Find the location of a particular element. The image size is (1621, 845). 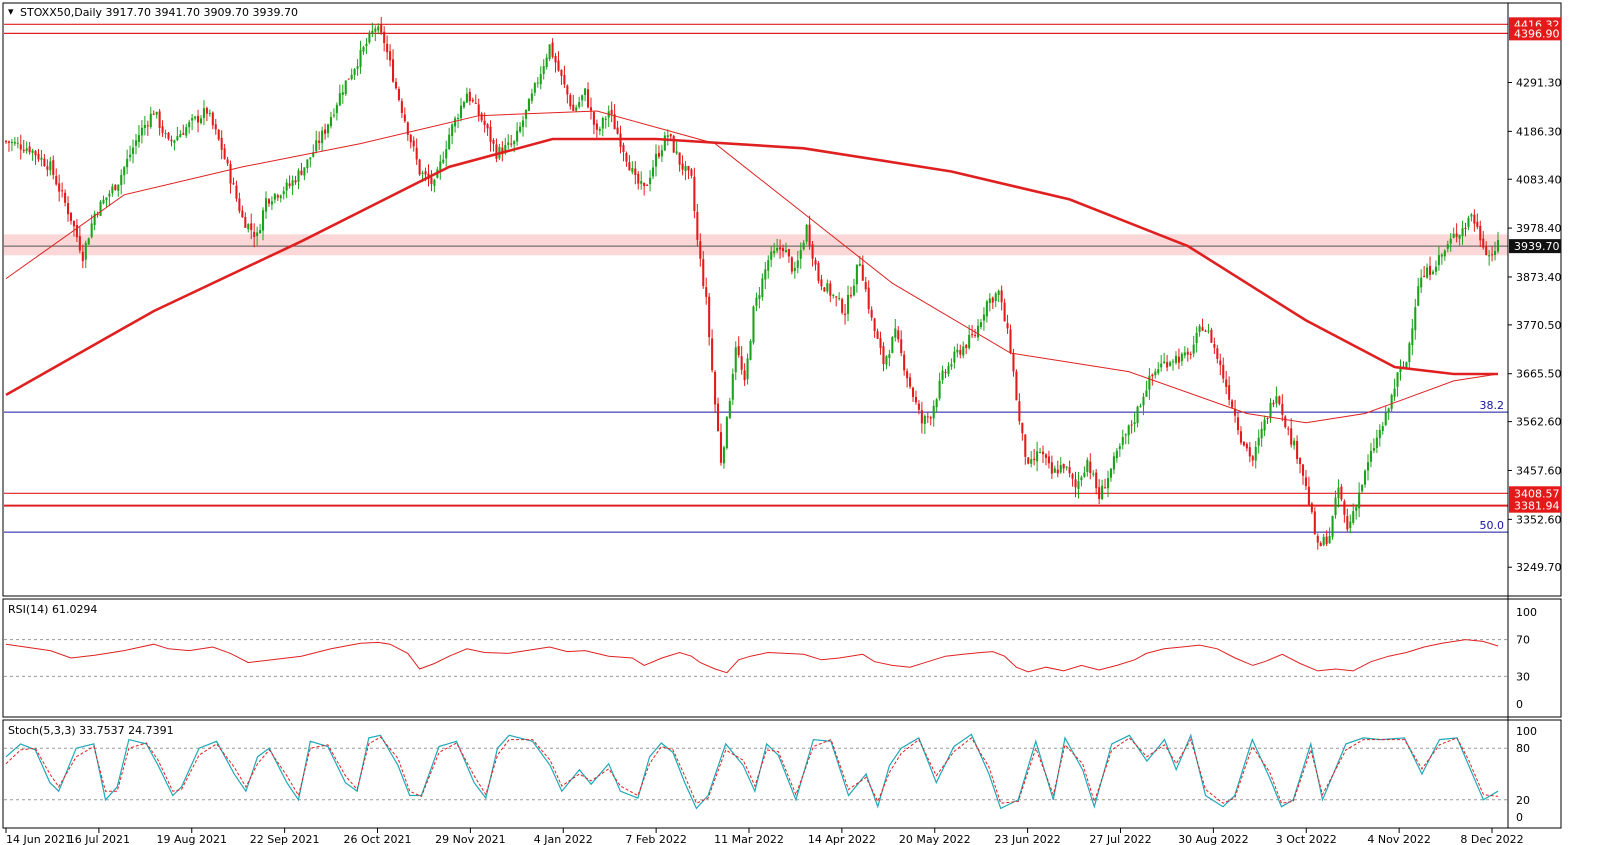

rsi-panel-frame is located at coordinates (782, 658).